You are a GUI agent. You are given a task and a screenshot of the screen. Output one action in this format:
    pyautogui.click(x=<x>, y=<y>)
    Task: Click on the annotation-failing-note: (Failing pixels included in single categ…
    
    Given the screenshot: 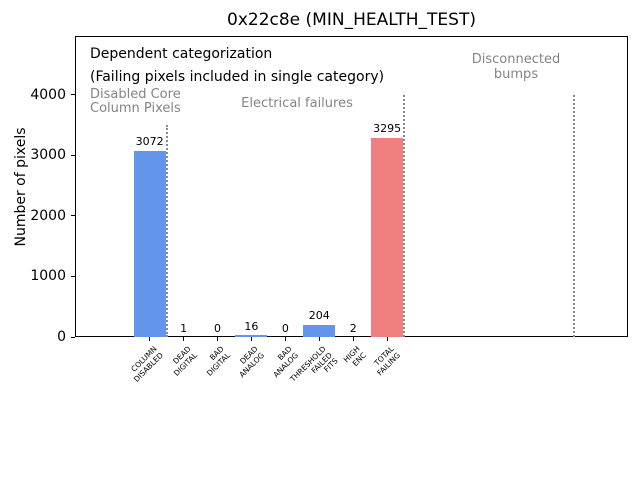 What is the action you would take?
    pyautogui.click(x=237, y=77)
    